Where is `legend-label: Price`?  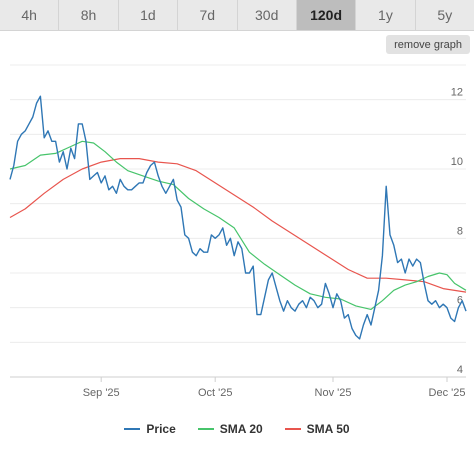 legend-label: Price is located at coordinates (161, 429).